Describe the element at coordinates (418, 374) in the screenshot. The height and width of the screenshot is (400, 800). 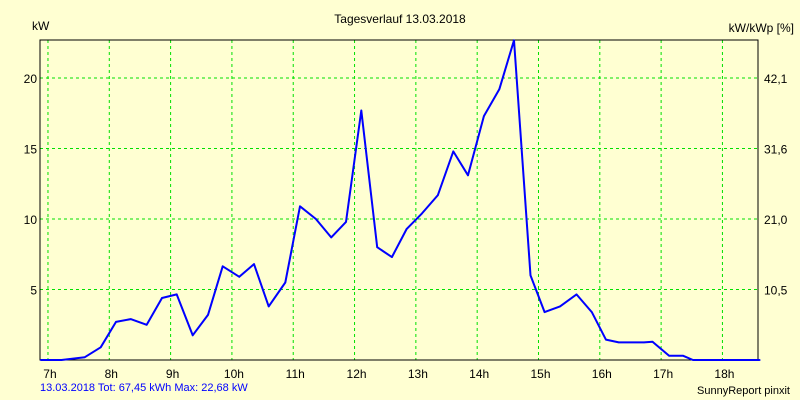
I see `x-tick-label: 13h` at that location.